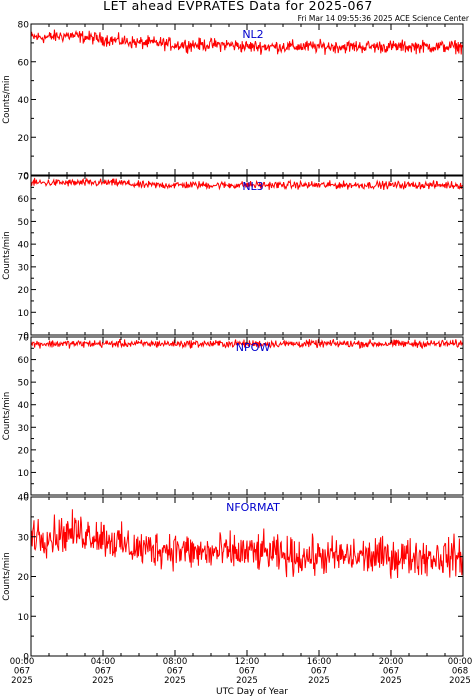 This screenshot has width=476, height=700. I want to click on x-tick-label: 20:00, so click(391, 662).